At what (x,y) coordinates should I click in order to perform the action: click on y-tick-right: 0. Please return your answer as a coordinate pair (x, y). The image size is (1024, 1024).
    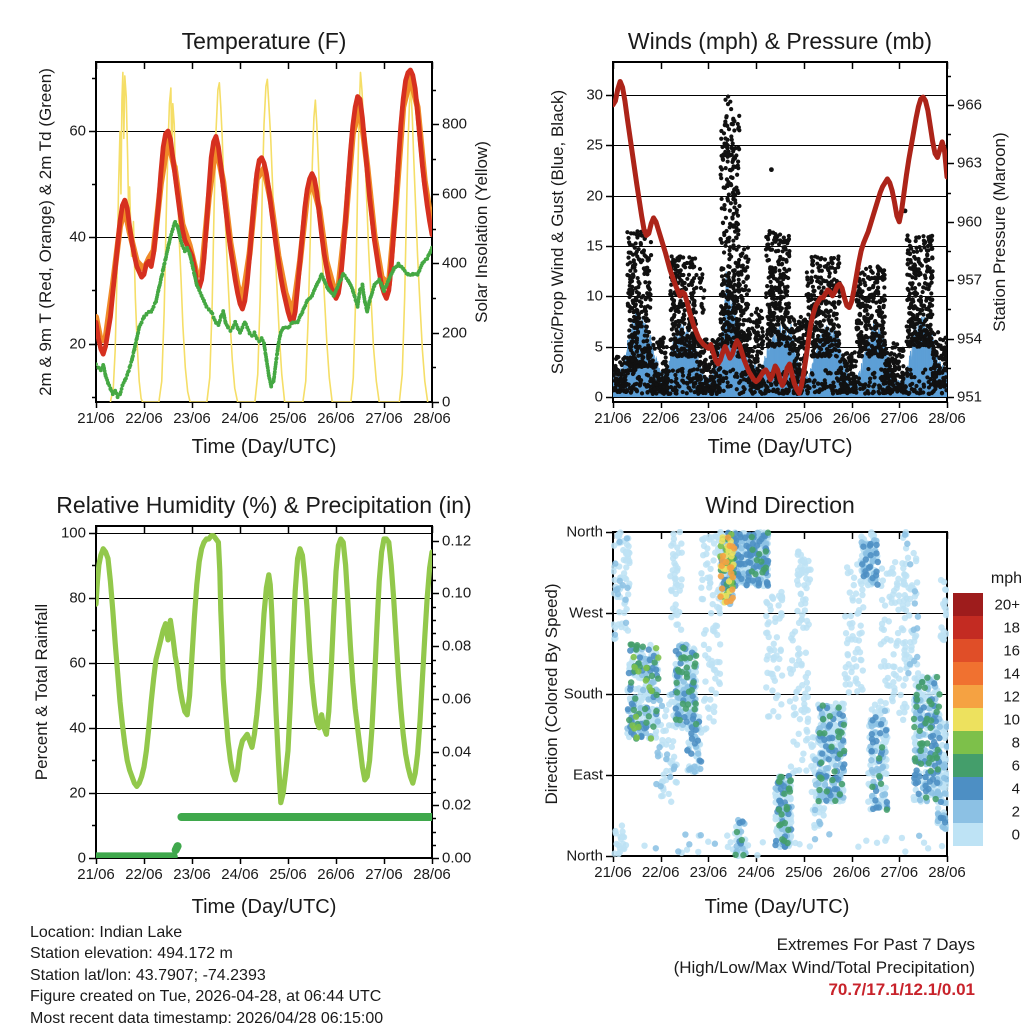
    Looking at the image, I should click on (446, 402).